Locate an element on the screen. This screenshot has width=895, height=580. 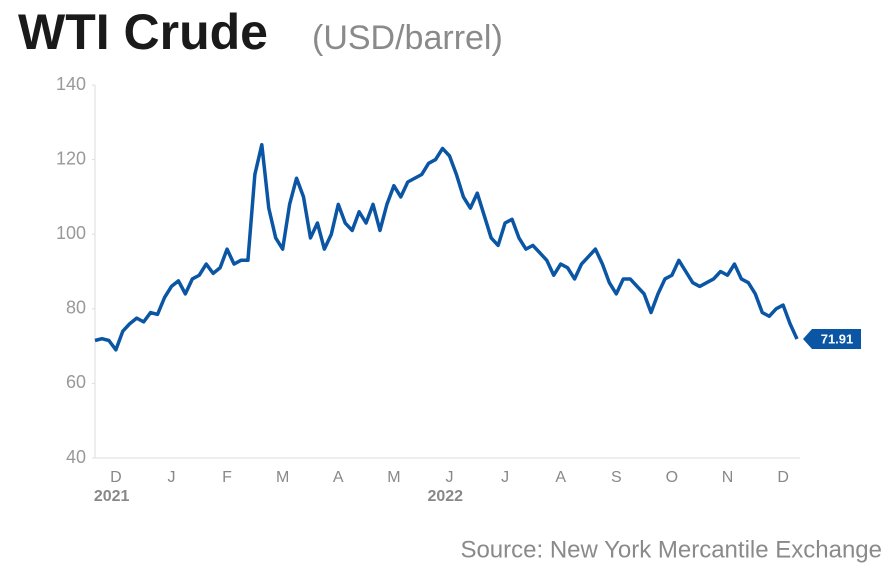
end-value-label: 71.91 is located at coordinates (837, 338).